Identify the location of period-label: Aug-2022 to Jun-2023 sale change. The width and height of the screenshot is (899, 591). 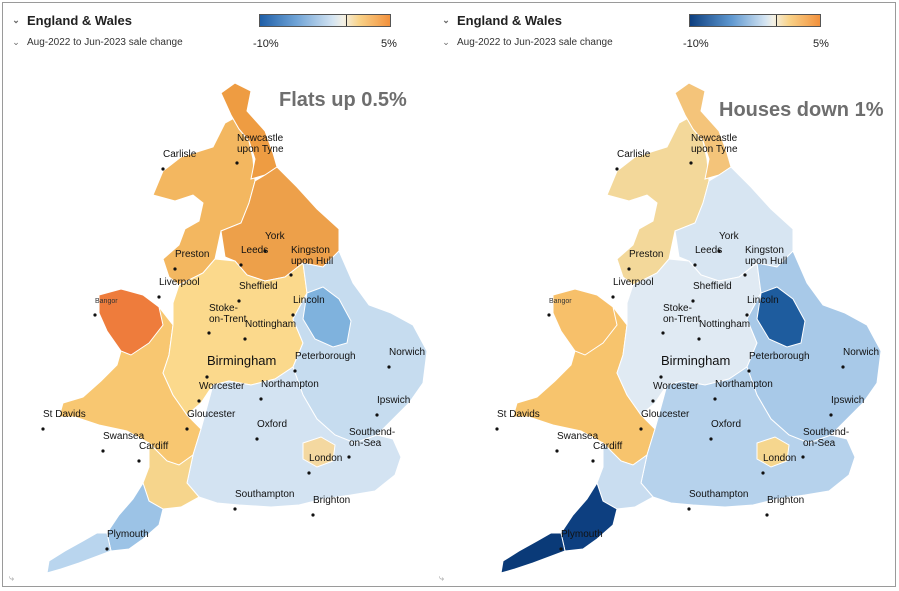
(535, 42).